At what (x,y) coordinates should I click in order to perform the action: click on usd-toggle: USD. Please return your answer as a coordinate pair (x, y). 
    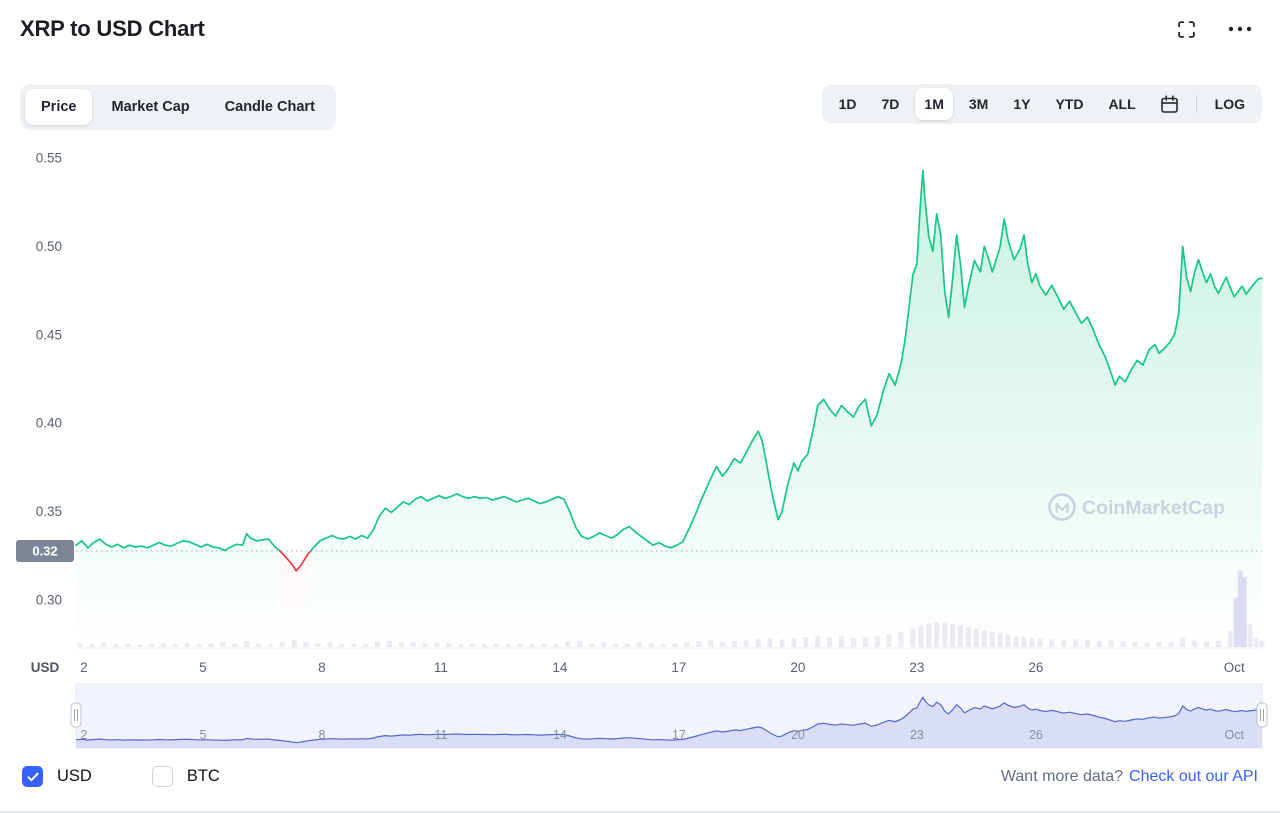
    Looking at the image, I should click on (57, 776).